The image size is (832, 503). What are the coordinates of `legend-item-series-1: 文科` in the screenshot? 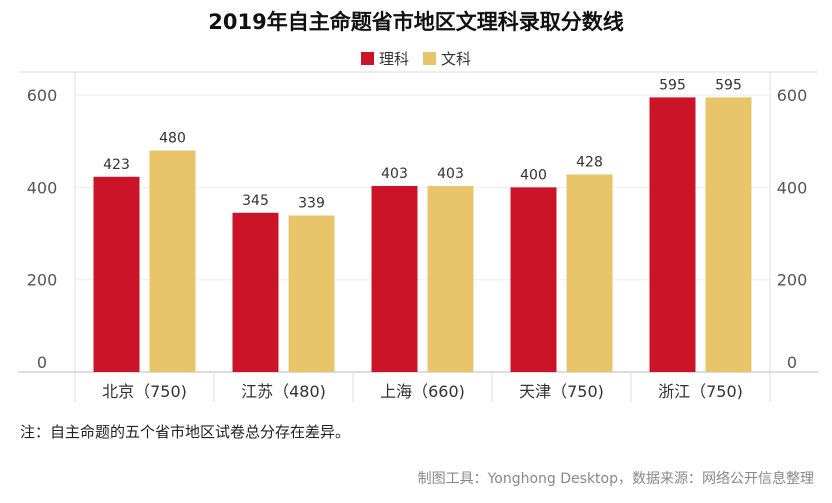 It's located at (447, 58).